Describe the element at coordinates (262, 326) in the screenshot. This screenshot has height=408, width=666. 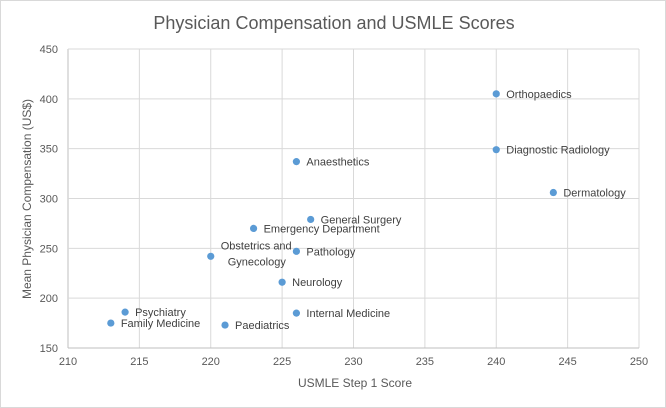
I see `point-label: Paediatrics` at that location.